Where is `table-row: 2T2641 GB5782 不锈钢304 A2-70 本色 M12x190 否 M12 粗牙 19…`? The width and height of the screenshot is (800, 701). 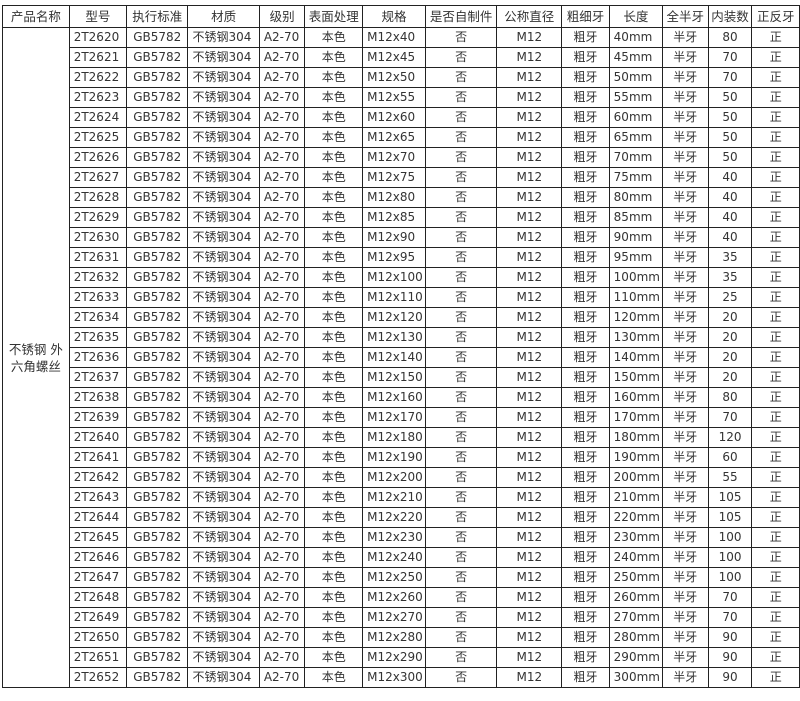 table-row: 2T2641 GB5782 不锈钢304 A2-70 本色 M12x190 否 M12 粗牙 19… is located at coordinates (401, 457).